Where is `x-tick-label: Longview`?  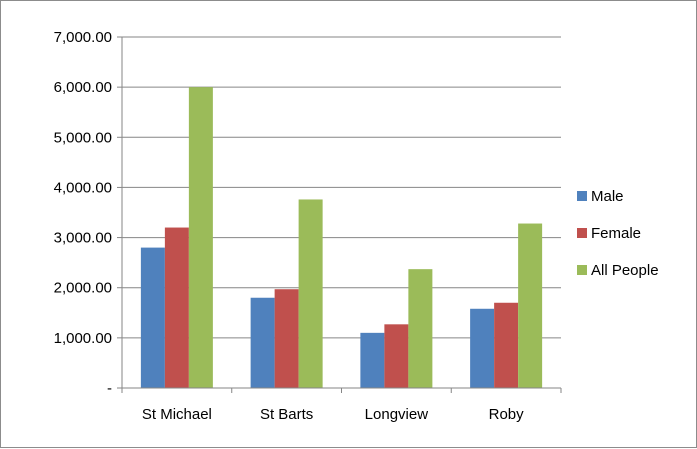 x-tick-label: Longview is located at coordinates (397, 414).